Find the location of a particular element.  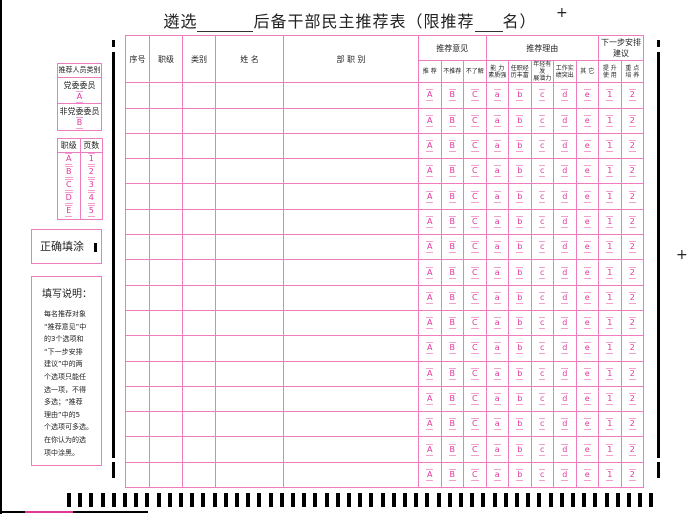

page-option: 1 is located at coordinates (91, 159).